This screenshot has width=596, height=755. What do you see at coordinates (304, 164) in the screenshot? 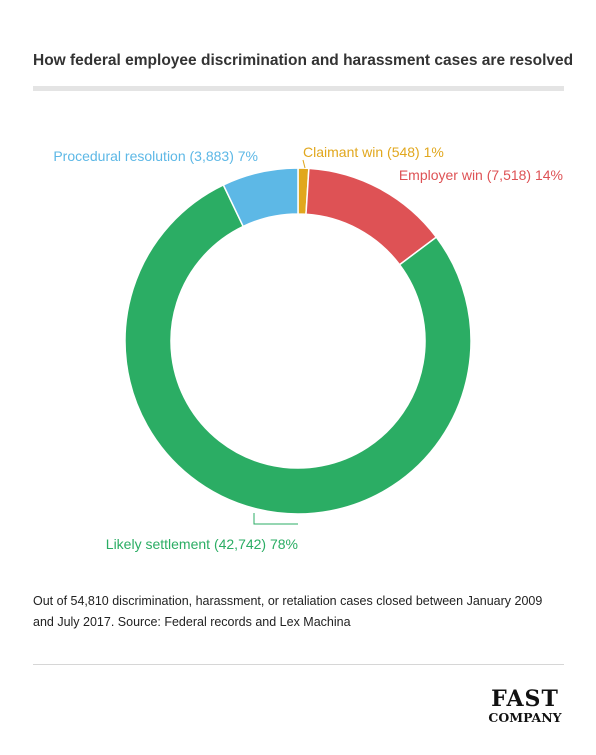
I see `leader-line-claimant-win` at bounding box center [304, 164].